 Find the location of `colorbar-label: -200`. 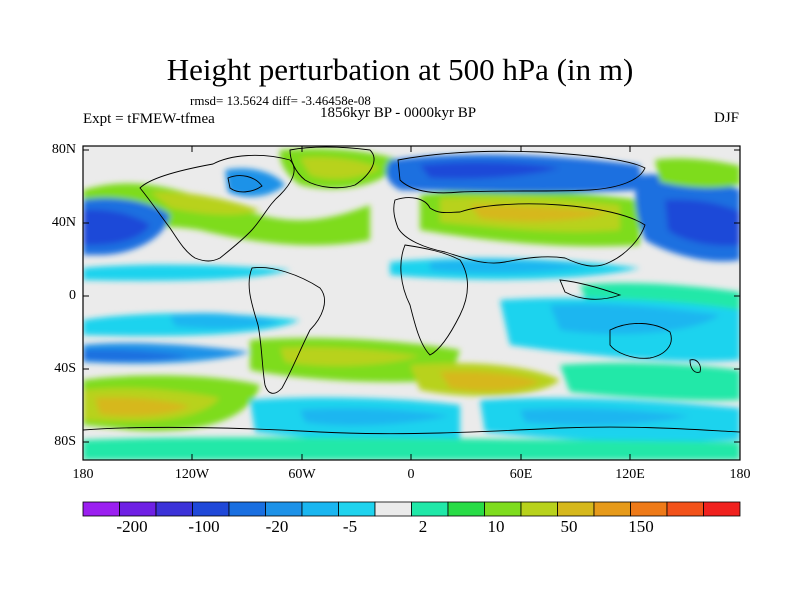

colorbar-label: -200 is located at coordinates (132, 526).